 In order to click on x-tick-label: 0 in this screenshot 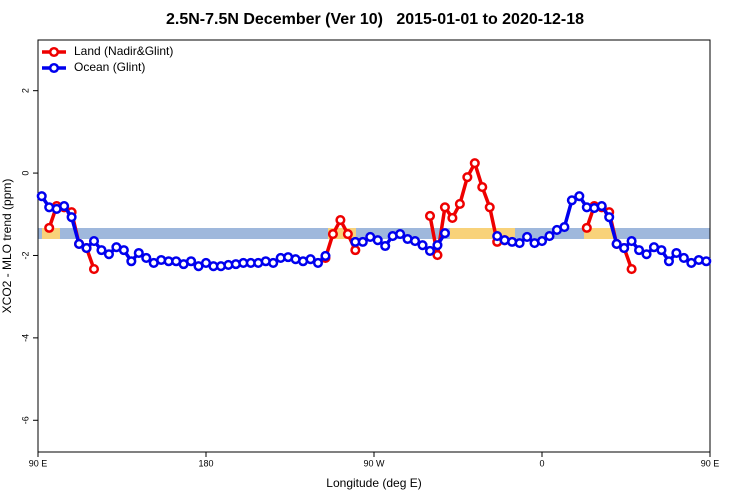, I will do `click(541, 463)`.